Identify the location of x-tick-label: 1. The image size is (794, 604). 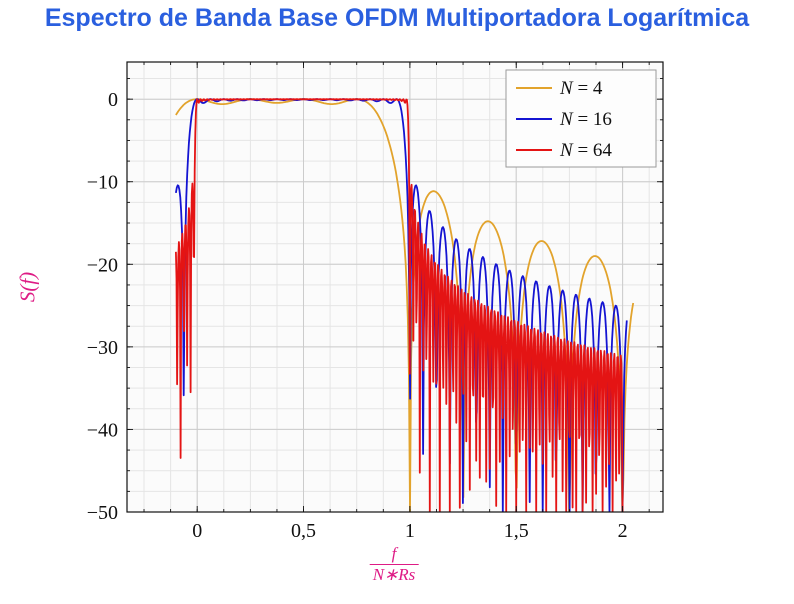
(410, 531).